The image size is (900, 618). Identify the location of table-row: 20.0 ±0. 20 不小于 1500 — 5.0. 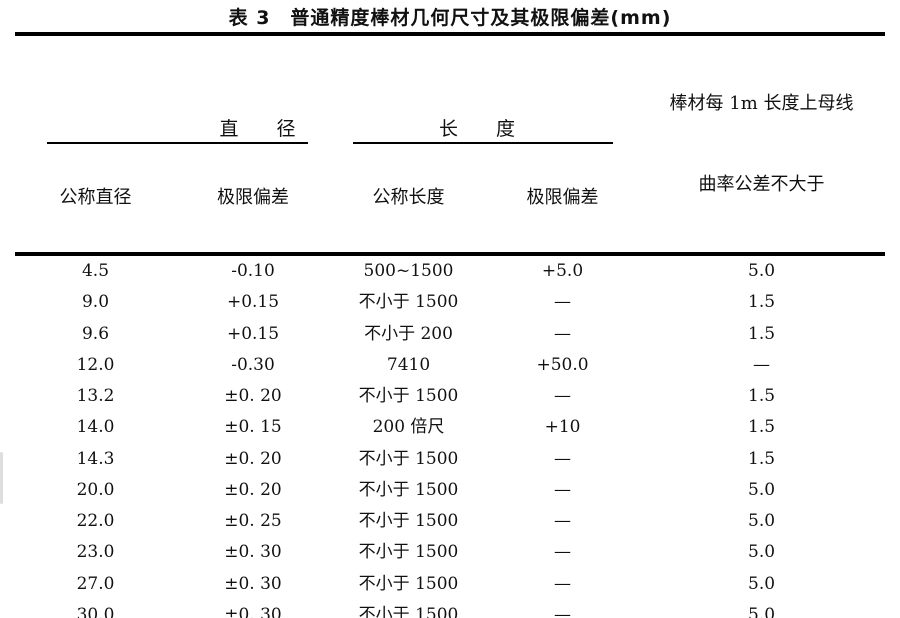
(450, 490).